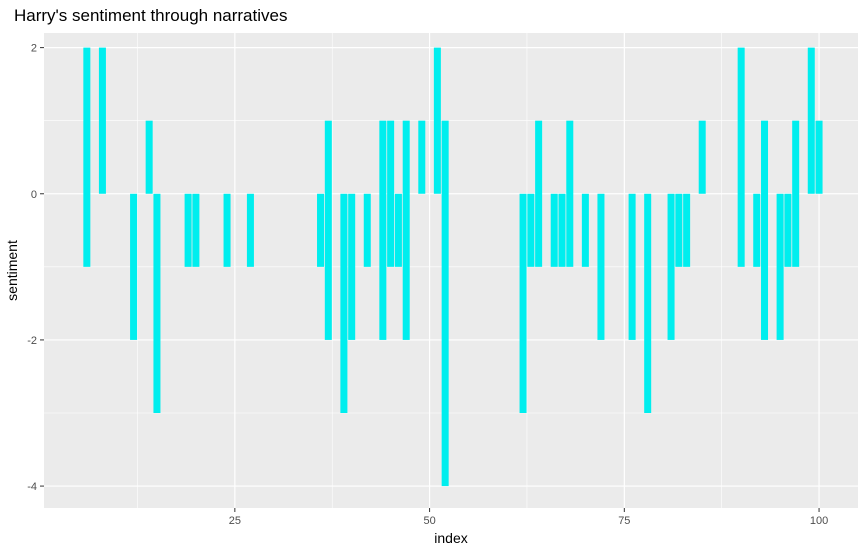 This screenshot has width=866, height=553. Describe the element at coordinates (429, 521) in the screenshot. I see `x-tick-label: 50` at that location.